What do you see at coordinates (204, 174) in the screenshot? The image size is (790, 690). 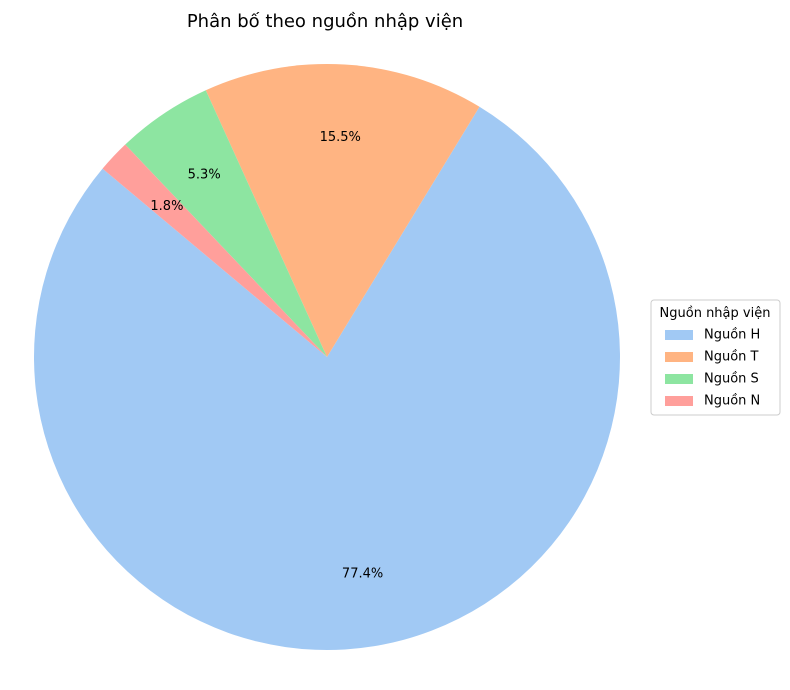 I see `pie-percent-label: 5.3%` at bounding box center [204, 174].